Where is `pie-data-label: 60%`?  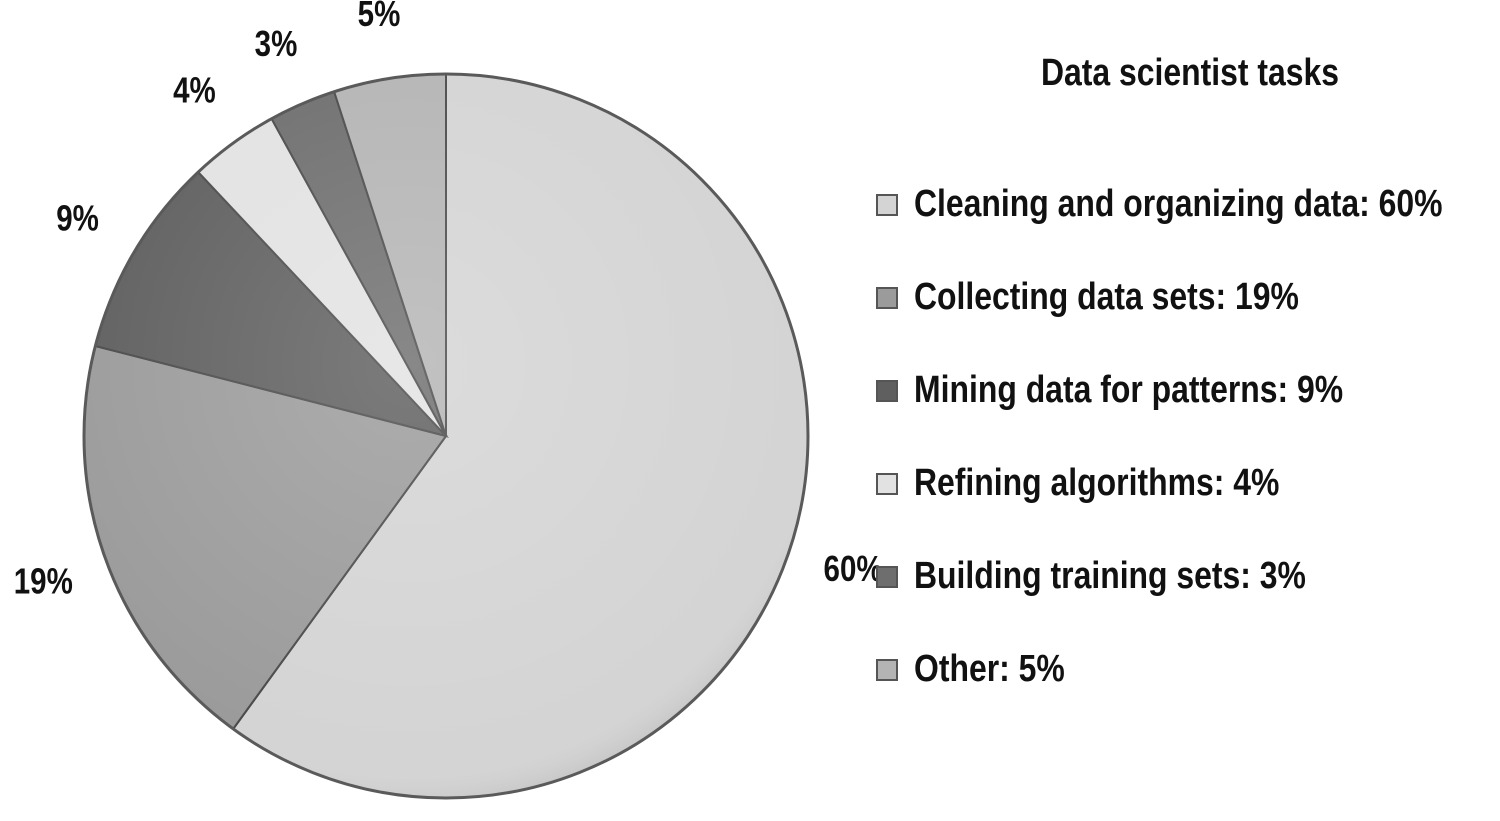 pie-data-label: 60% is located at coordinates (853, 568).